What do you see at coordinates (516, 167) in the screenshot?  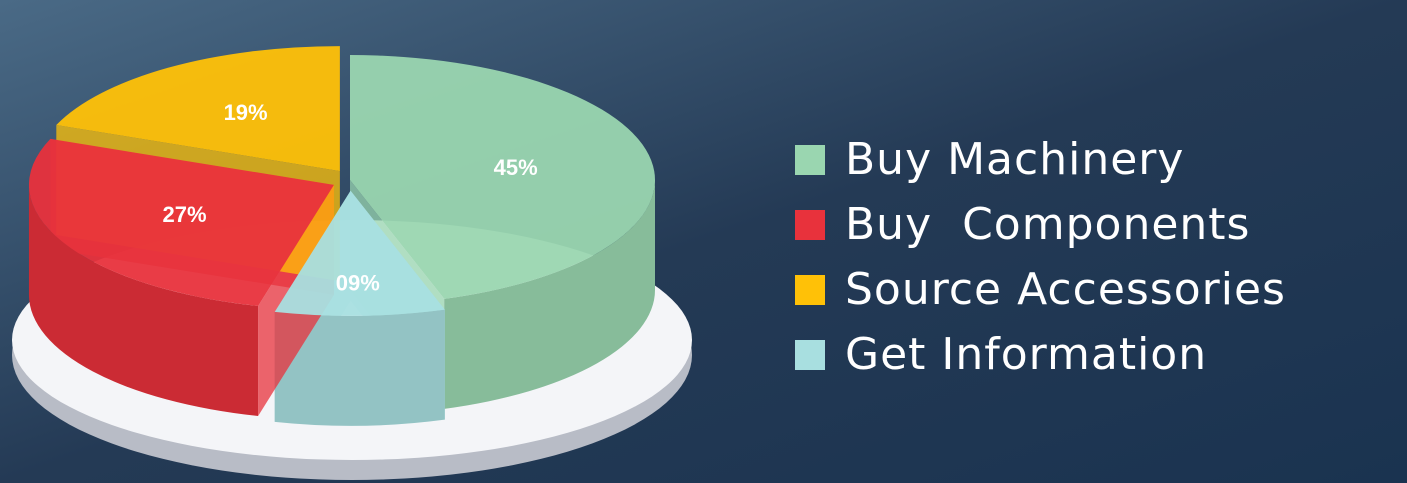 I see `value-label: 45%` at bounding box center [516, 167].